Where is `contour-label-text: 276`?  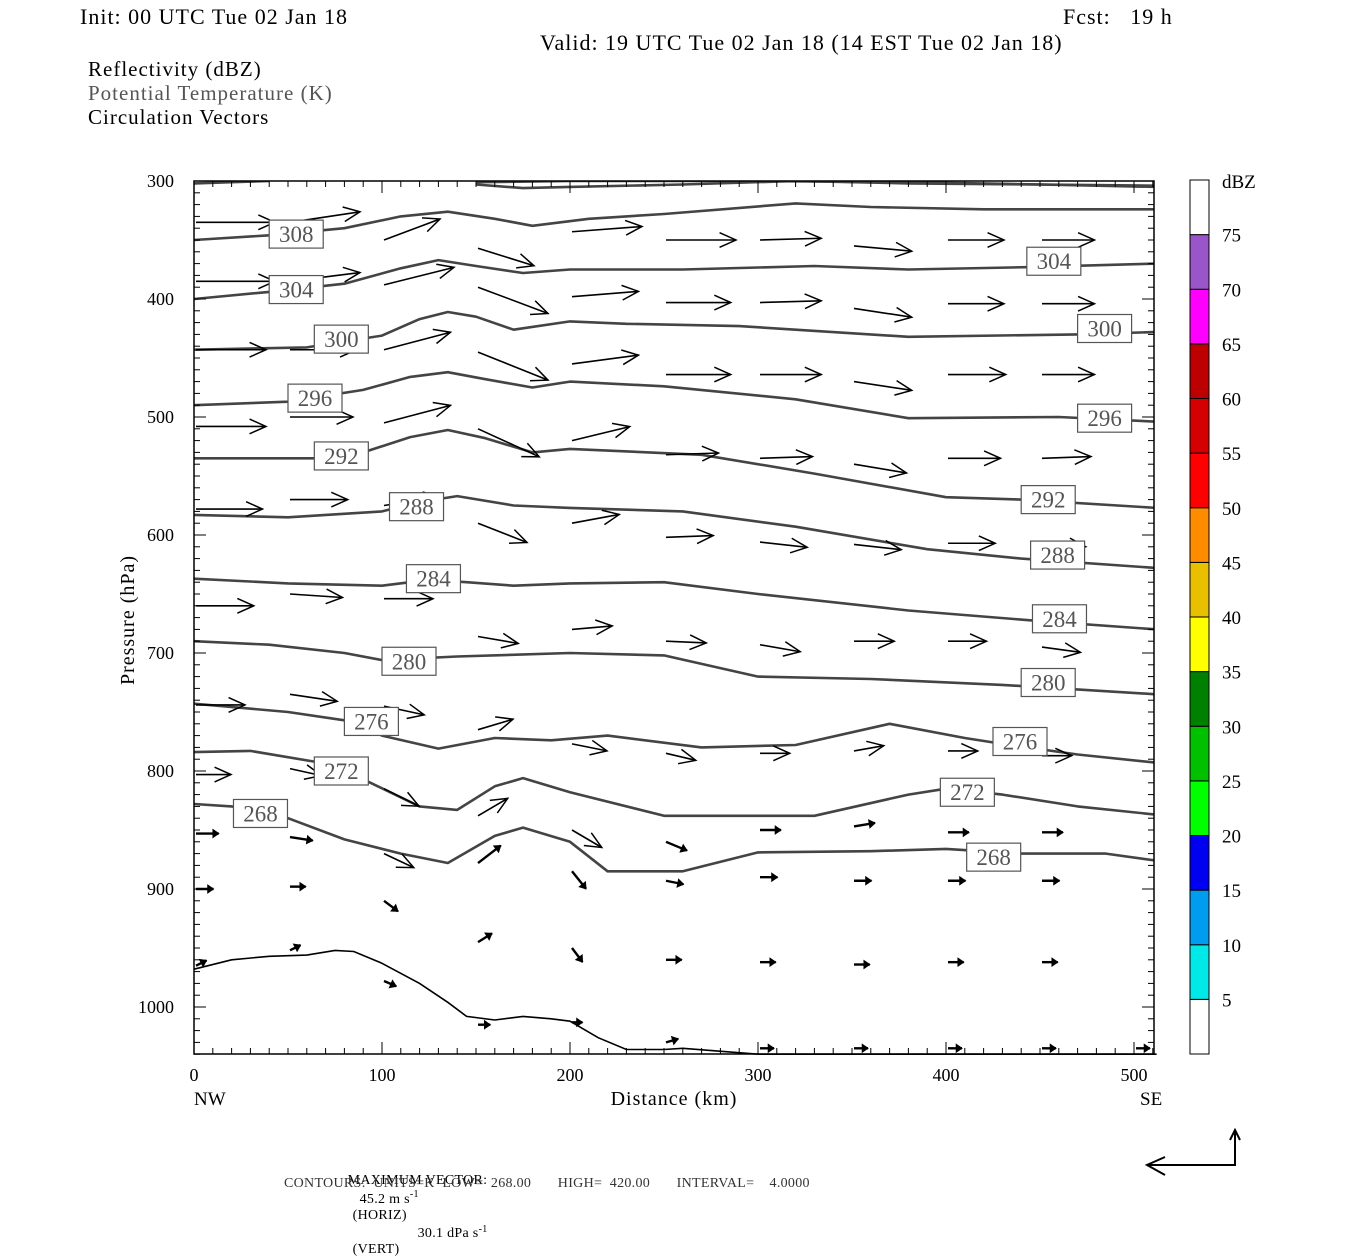 contour-label-text: 276 is located at coordinates (1020, 742).